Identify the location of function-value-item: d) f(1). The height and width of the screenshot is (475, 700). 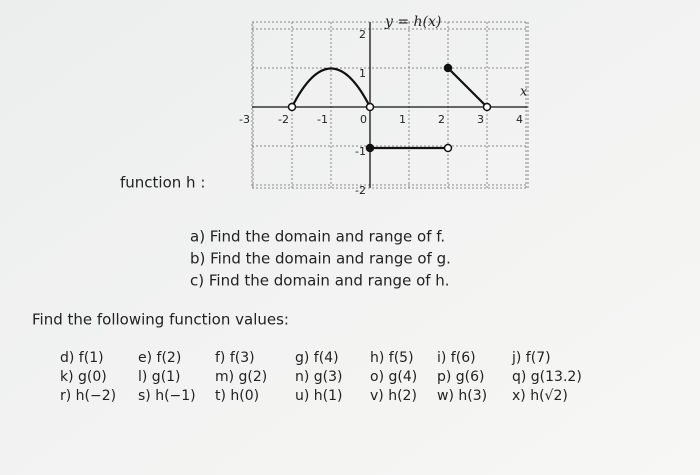
(82, 358).